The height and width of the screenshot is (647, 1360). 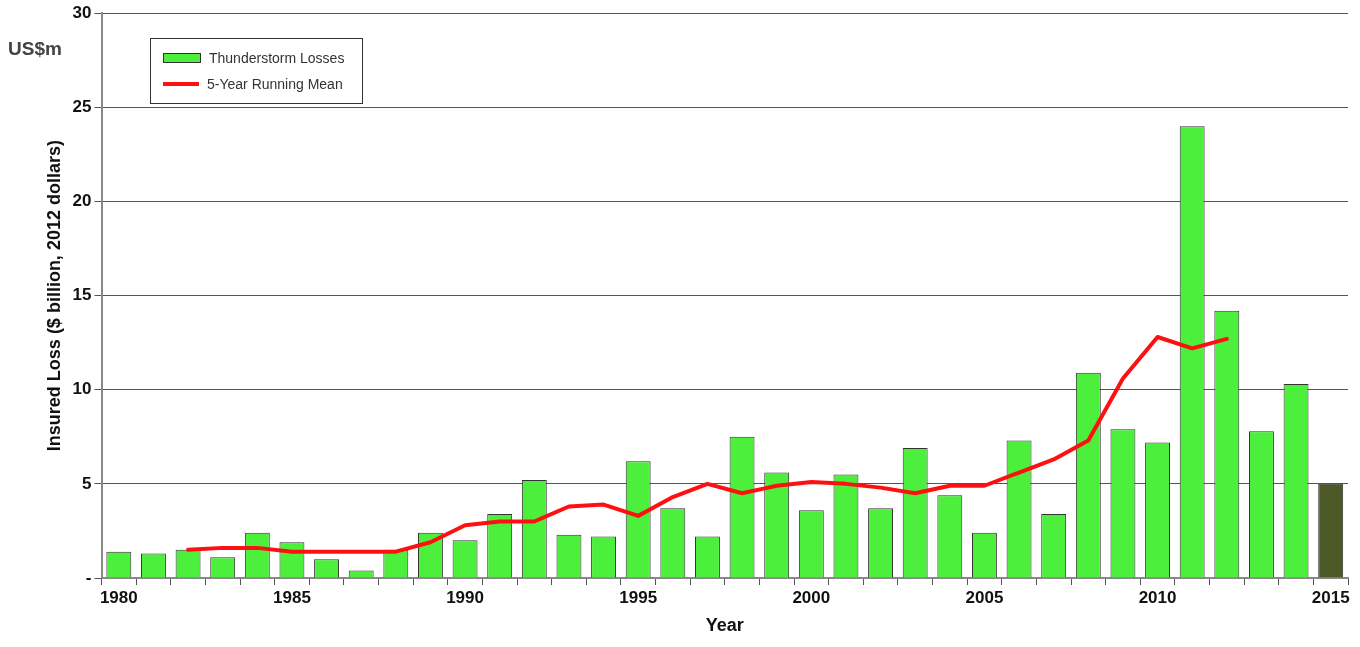 What do you see at coordinates (53, 296) in the screenshot?
I see `y-axis-title: Insured Loss ($ billion, 2012 dollars)` at bounding box center [53, 296].